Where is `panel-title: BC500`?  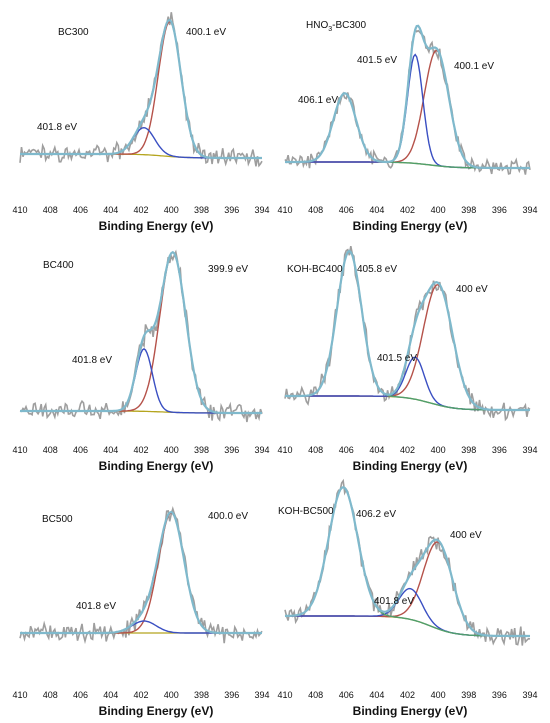 panel-title: BC500 is located at coordinates (57, 519).